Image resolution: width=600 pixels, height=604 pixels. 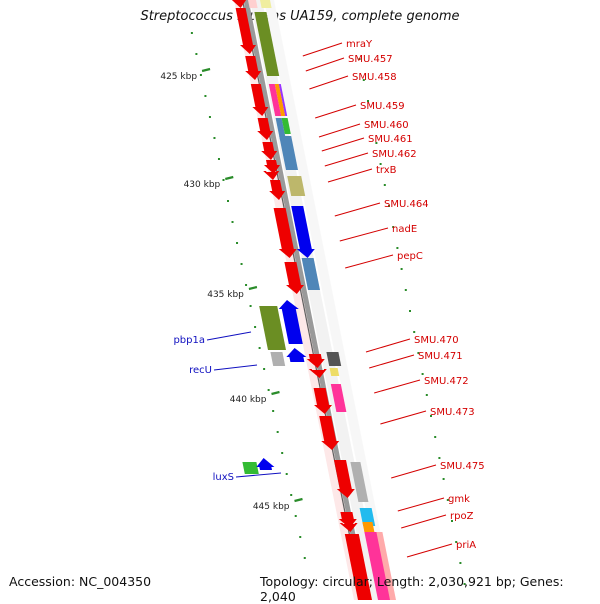 I want to click on scale-label: 440 kbp, so click(x=248, y=400).